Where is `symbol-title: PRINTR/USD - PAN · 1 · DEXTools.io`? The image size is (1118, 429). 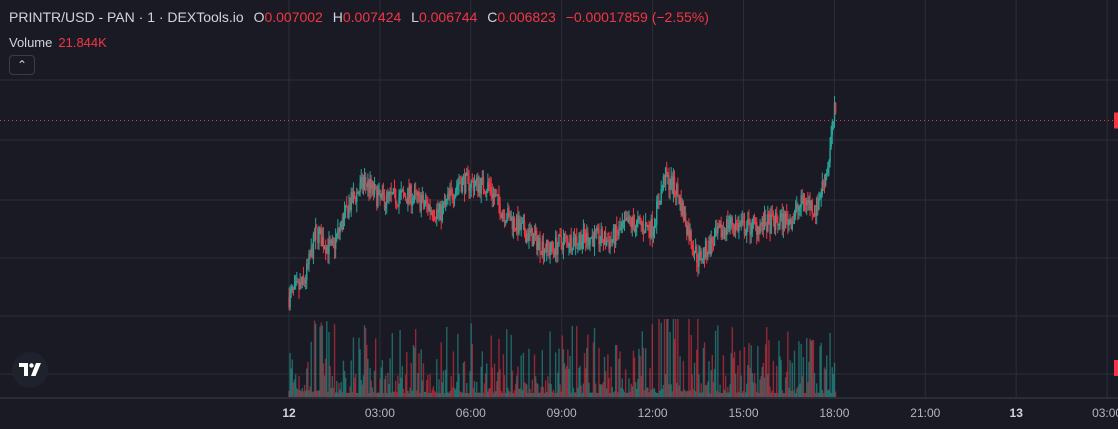
symbol-title: PRINTR/USD - PAN · 1 · DEXTools.io is located at coordinates (126, 17).